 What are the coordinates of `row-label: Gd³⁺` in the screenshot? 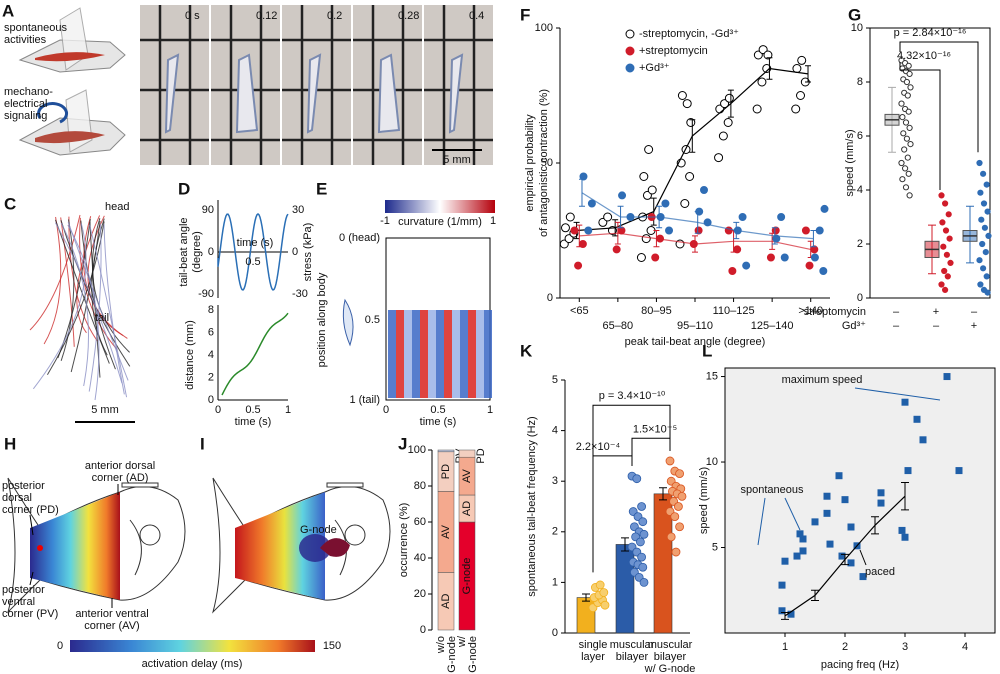 It's located at (854, 326).